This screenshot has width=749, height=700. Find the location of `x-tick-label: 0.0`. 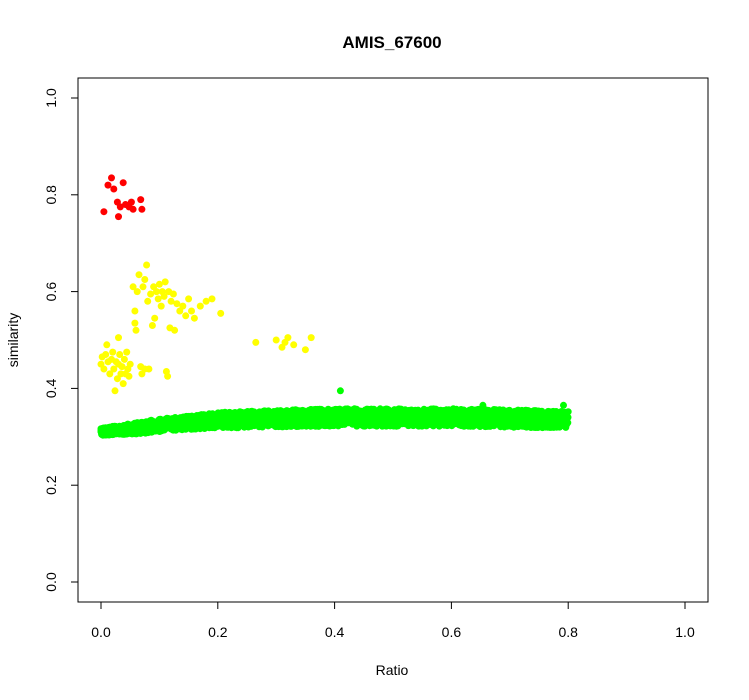

x-tick-label: 0.0 is located at coordinates (101, 632).